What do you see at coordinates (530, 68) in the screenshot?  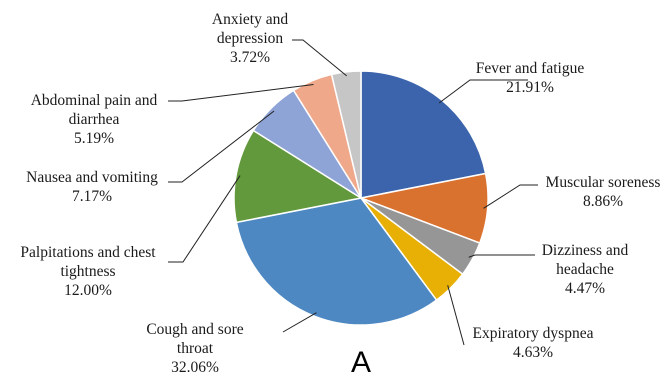 I see `slice-label-line: Fever and fatigue` at bounding box center [530, 68].